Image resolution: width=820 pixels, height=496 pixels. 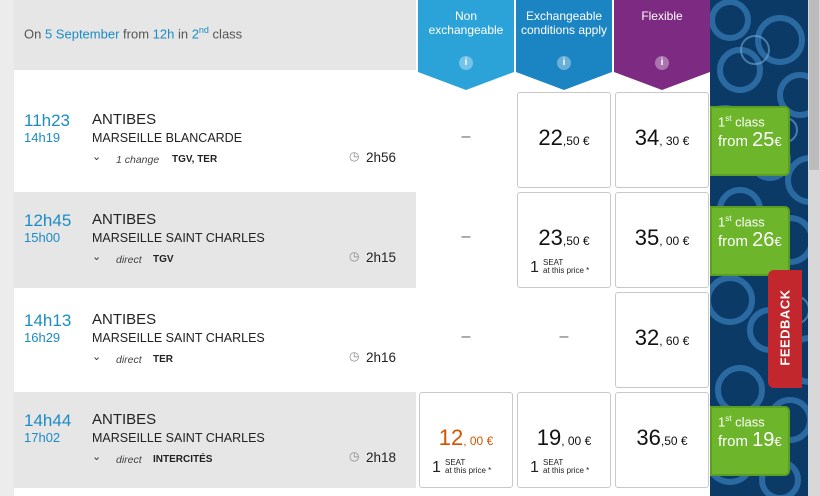 What do you see at coordinates (662, 16) in the screenshot?
I see `fare-header-label: Flexible` at bounding box center [662, 16].